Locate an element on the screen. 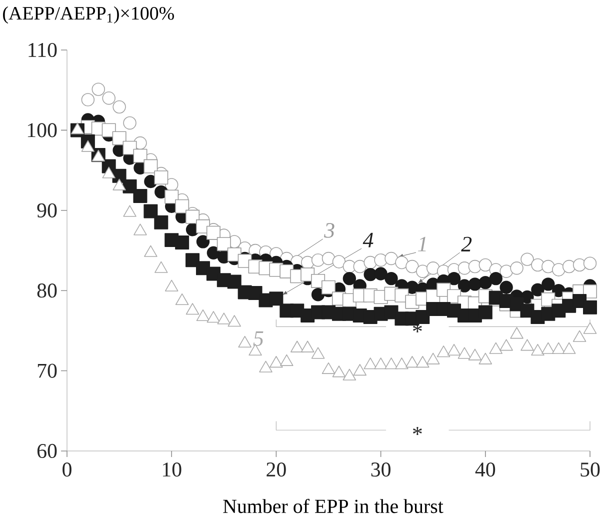  y-tick-label: 70 is located at coordinates (47, 371).